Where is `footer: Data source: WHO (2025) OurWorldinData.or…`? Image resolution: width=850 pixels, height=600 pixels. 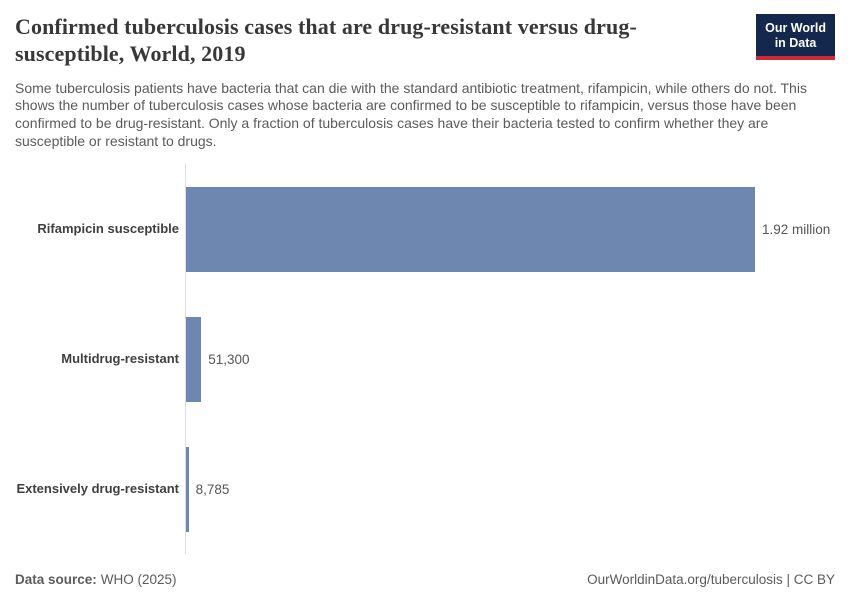
footer: Data source: WHO (2025) OurWorldinData.or… is located at coordinates (425, 579).